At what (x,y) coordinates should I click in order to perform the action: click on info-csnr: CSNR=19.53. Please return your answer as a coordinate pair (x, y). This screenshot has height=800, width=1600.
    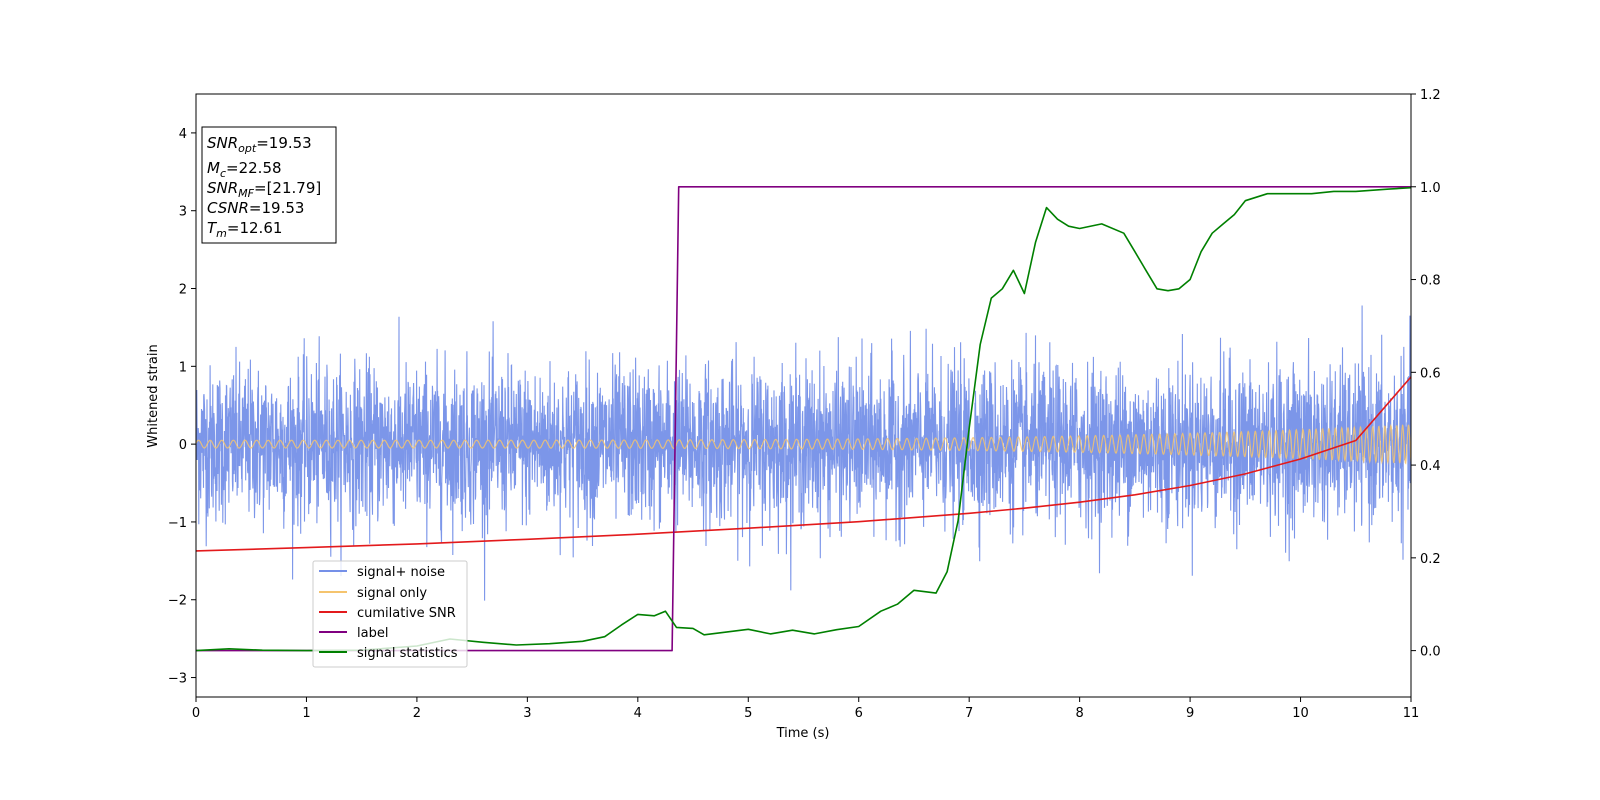
    Looking at the image, I should click on (255, 208).